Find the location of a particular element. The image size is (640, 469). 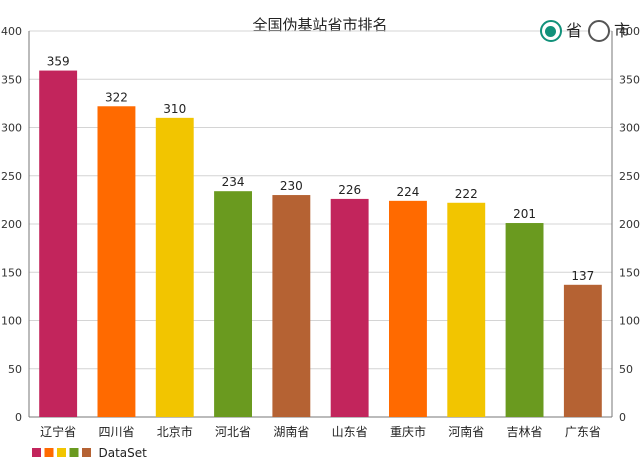

province-city-toggle: 省 市 is located at coordinates (584, 31).